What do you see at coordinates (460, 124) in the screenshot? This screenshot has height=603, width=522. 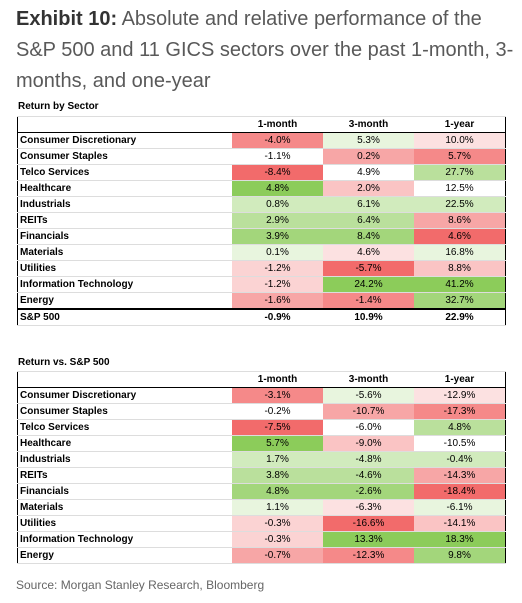 I see `column-header: 1-year` at bounding box center [460, 124].